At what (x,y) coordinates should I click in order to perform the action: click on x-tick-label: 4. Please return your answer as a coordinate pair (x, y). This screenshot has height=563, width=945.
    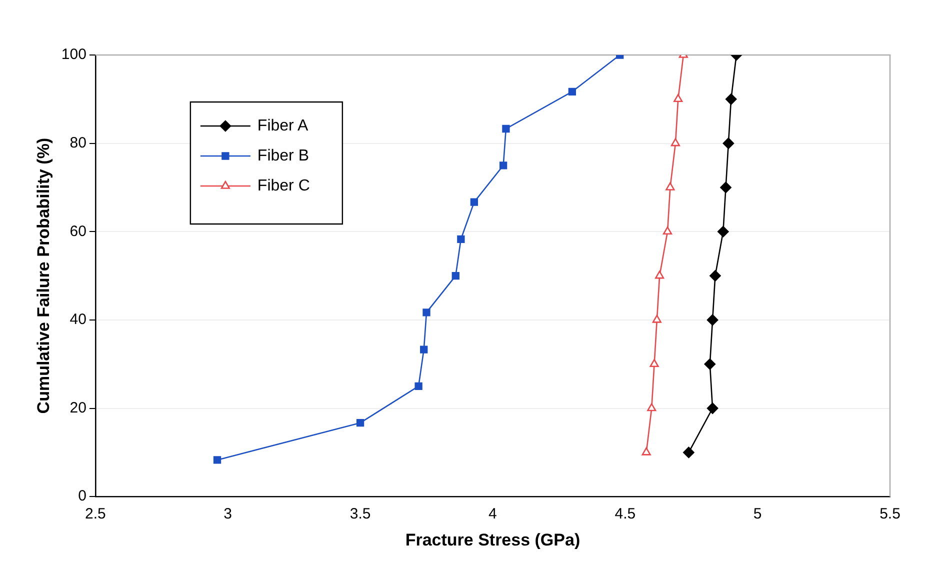
    Looking at the image, I should click on (492, 514).